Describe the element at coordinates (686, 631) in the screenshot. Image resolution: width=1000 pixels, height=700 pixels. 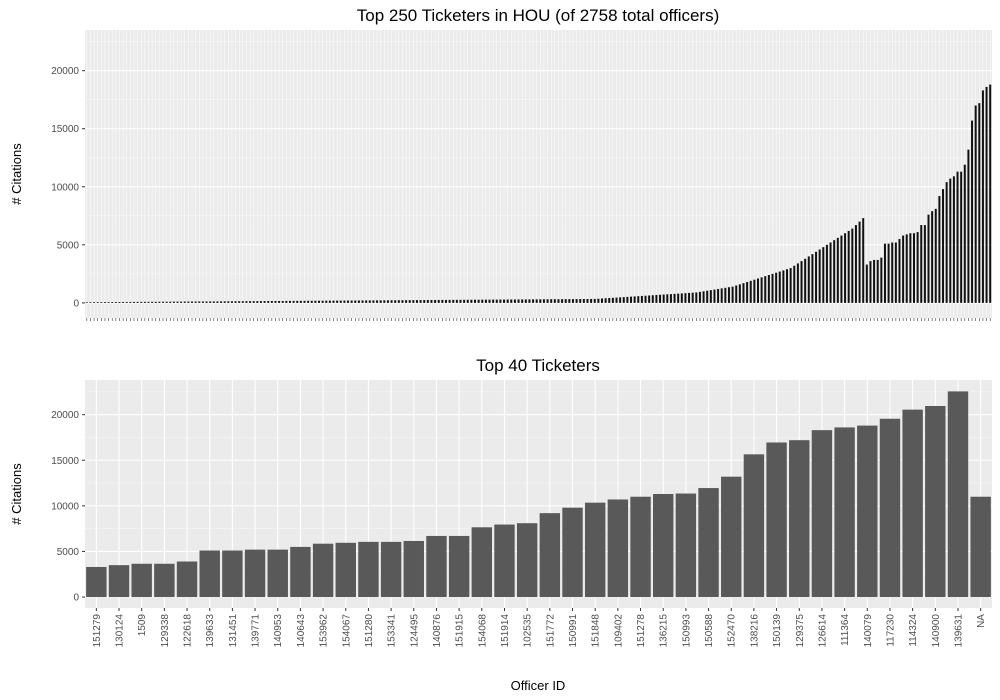
I see `x-tick-label: 150993` at that location.